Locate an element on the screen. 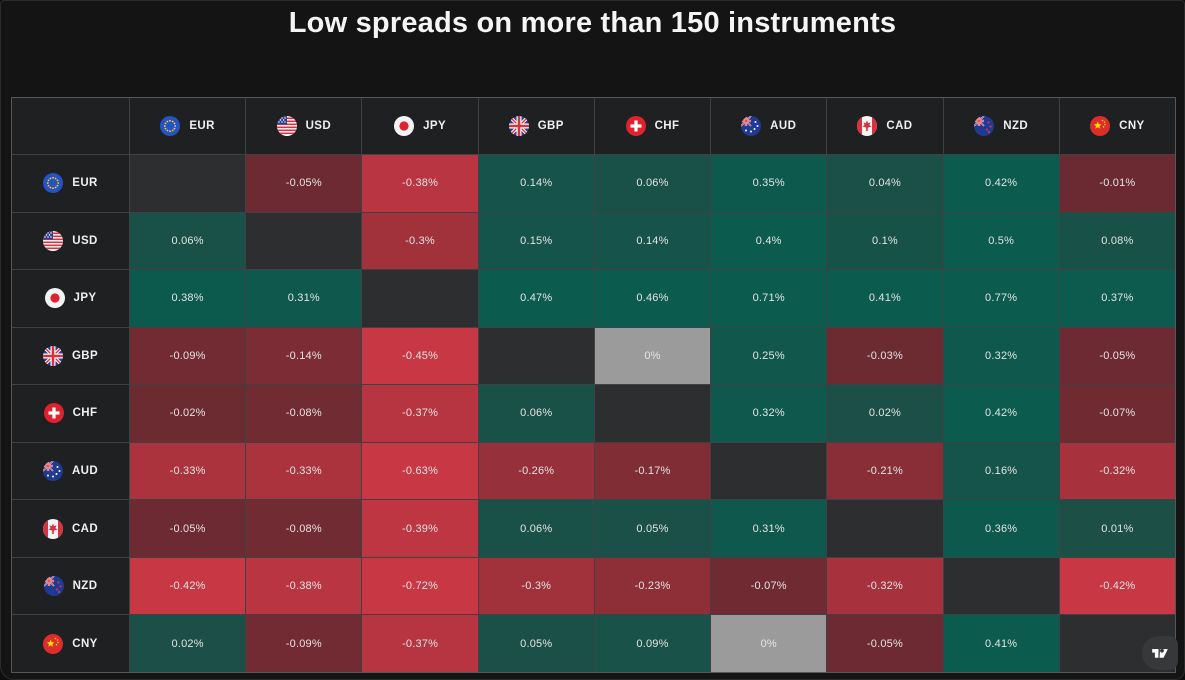 The width and height of the screenshot is (1185, 680). heatmap-cell-cny-chf: 0.09% is located at coordinates (652, 643).